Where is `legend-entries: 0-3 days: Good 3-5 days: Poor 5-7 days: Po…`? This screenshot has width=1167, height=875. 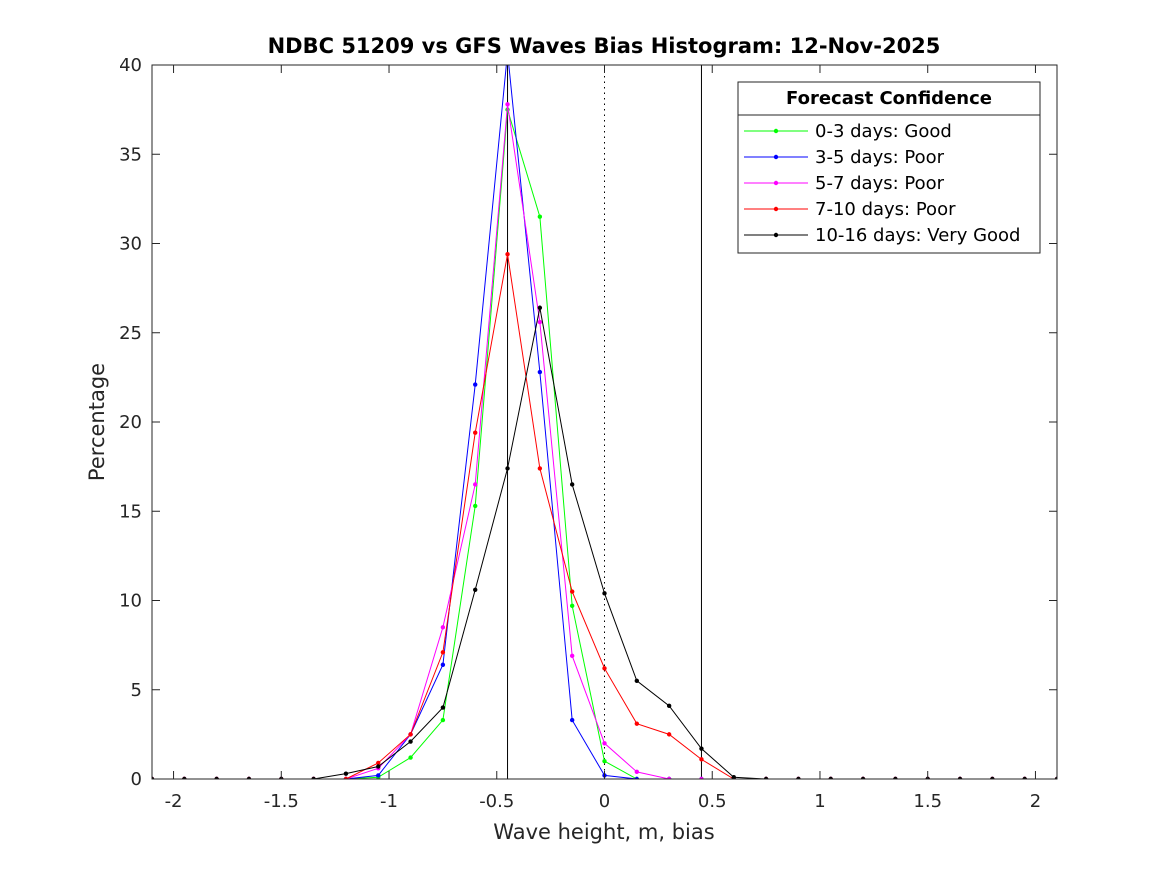 legend-entries: 0-3 days: Good 3-5 days: Poor 5-7 days: Po… is located at coordinates (882, 183).